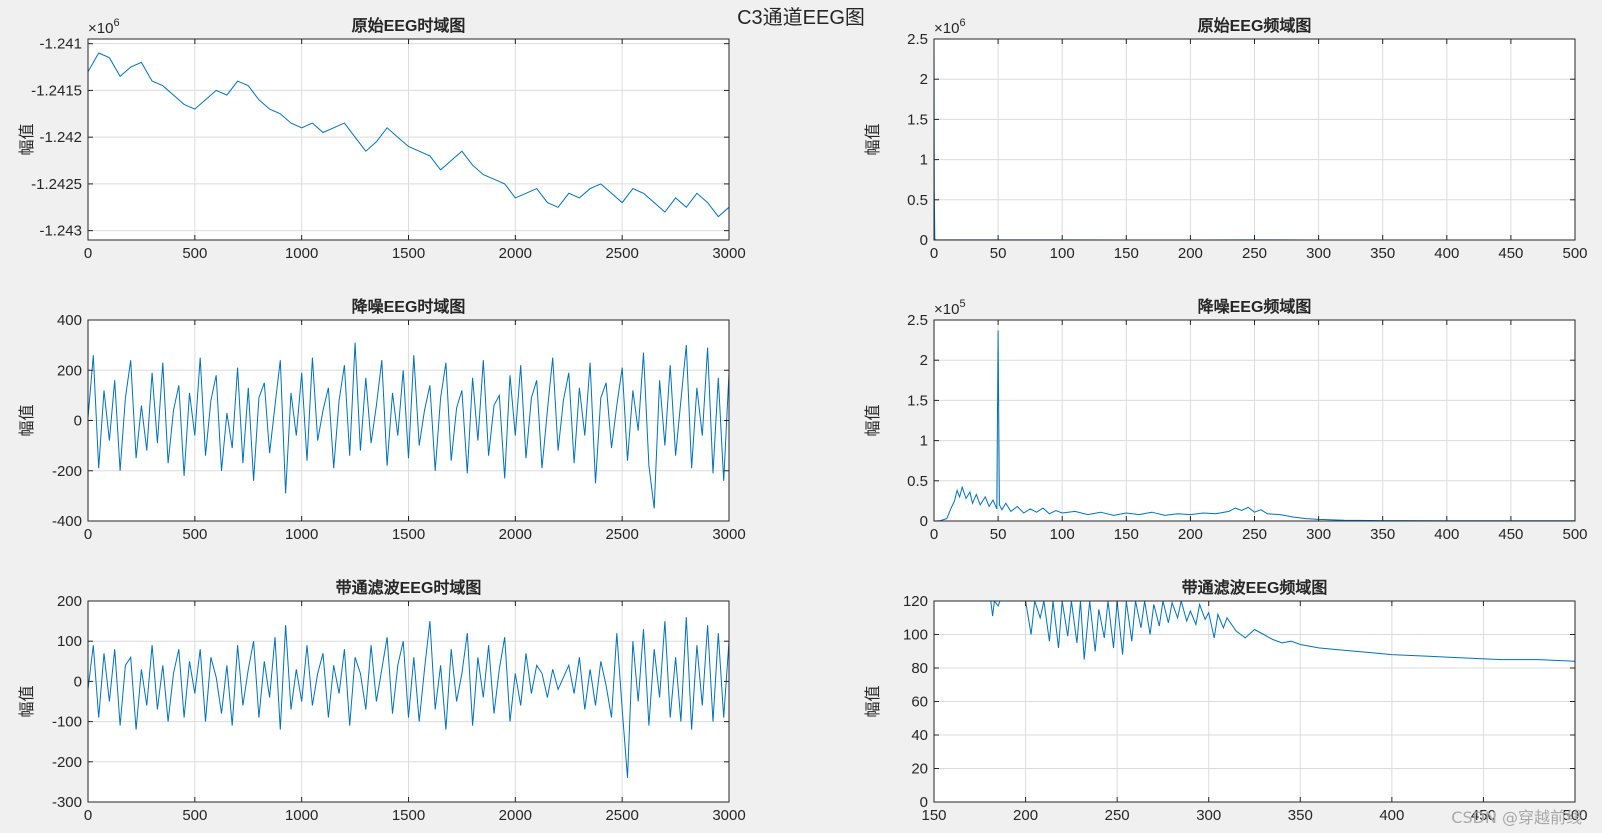 Image resolution: width=1602 pixels, height=833 pixels. I want to click on y-tick-label: 400, so click(69, 320).